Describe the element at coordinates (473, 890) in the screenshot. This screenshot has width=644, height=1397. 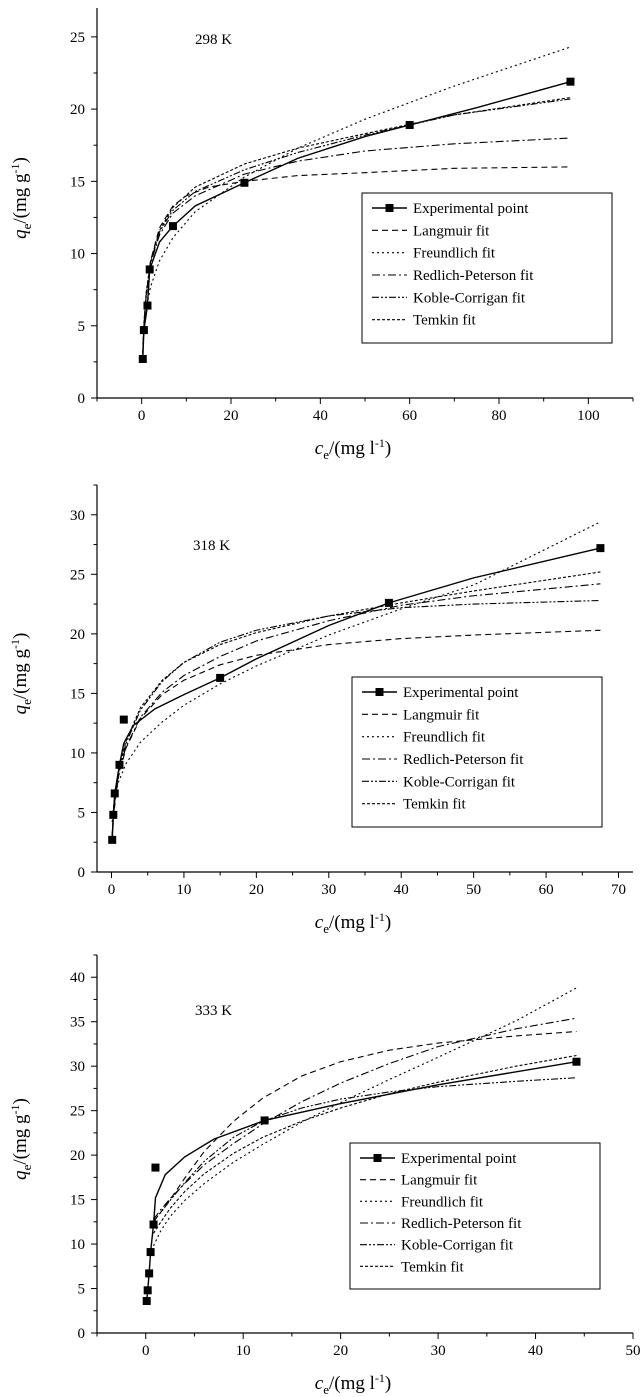
I see `x-tick-label: 50` at that location.